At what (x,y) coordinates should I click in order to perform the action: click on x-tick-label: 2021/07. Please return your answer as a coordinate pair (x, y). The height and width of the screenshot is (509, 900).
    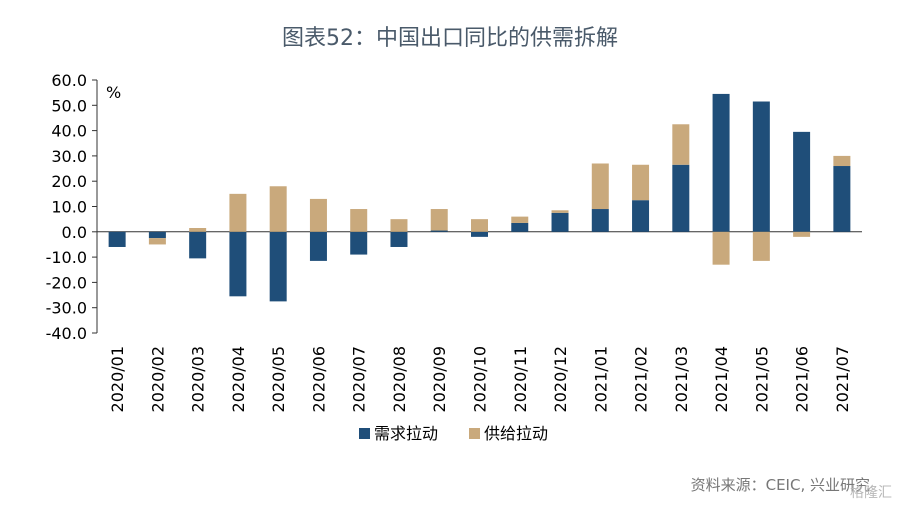
    Looking at the image, I should click on (842, 379).